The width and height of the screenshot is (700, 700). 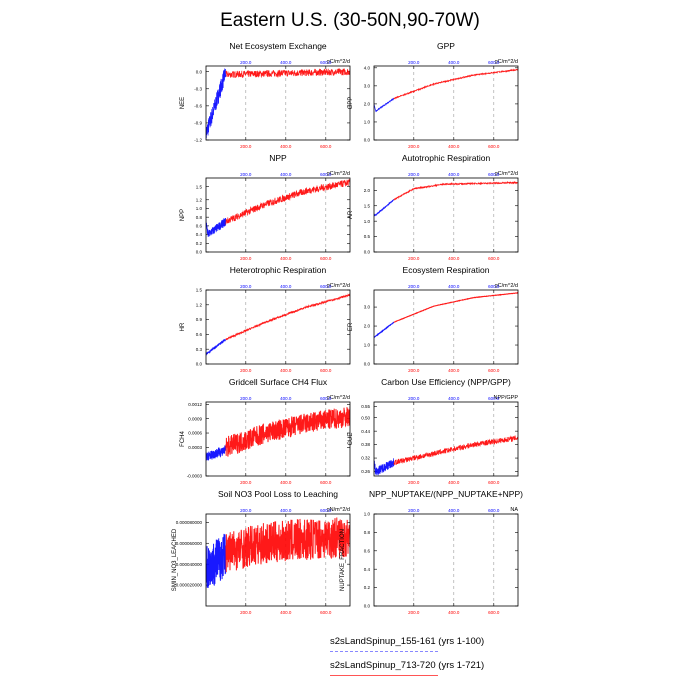 What do you see at coordinates (189, 522) in the screenshot?
I see `y-tick-label: 0.000080000` at bounding box center [189, 522].